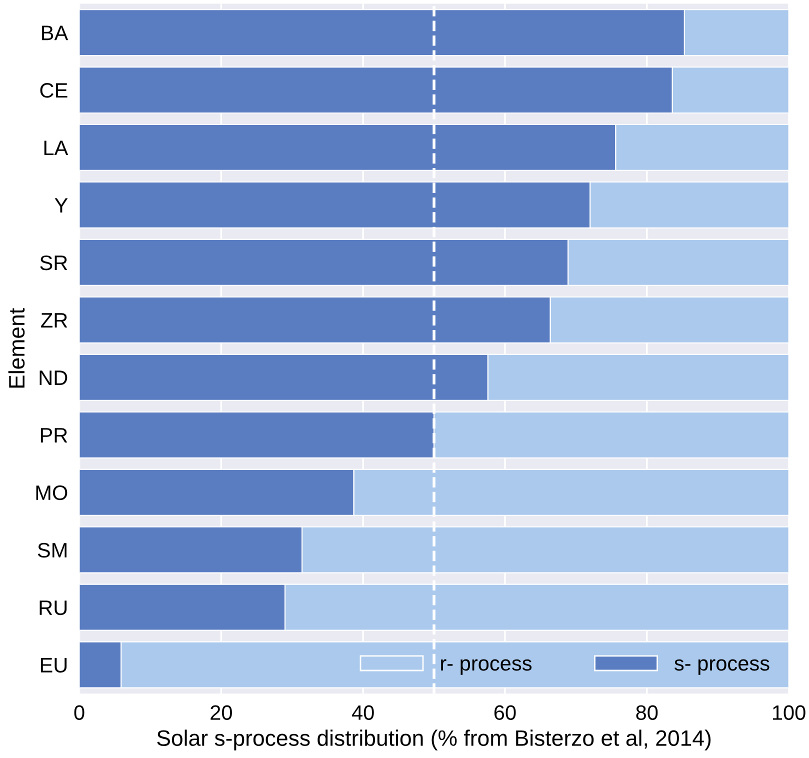 Image resolution: width=809 pixels, height=758 pixels. Describe the element at coordinates (486, 667) in the screenshot. I see `legend-label: r- process` at that location.